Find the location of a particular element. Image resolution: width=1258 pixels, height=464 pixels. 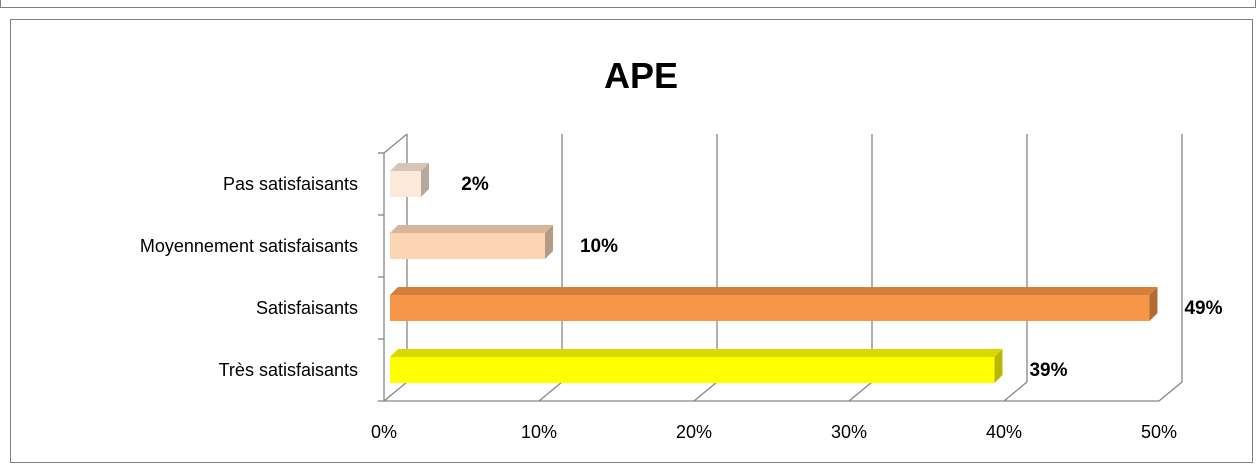

x-tick-label: 50% is located at coordinates (1159, 432).